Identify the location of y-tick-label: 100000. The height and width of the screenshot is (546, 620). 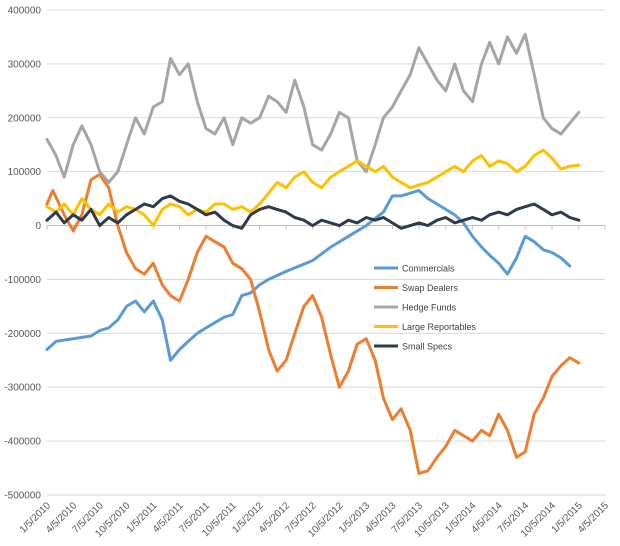
(25, 172).